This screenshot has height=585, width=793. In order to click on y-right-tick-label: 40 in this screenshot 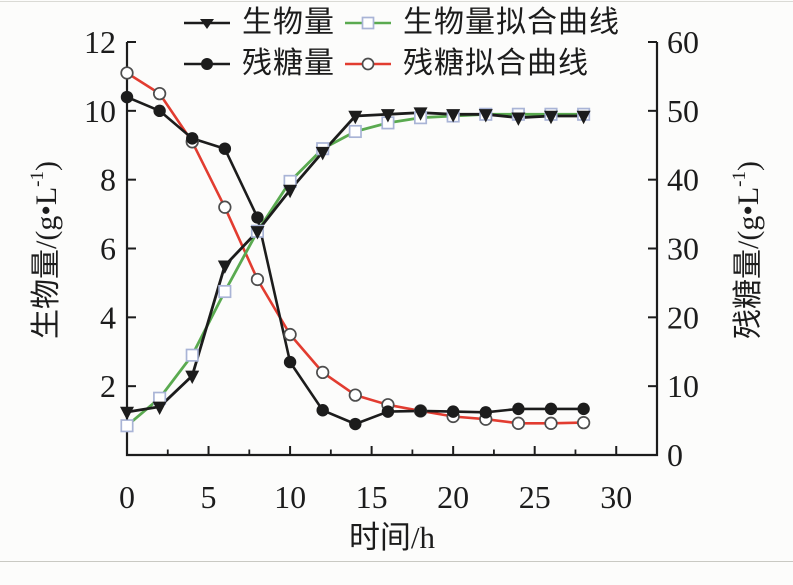, I will do `click(683, 180)`.